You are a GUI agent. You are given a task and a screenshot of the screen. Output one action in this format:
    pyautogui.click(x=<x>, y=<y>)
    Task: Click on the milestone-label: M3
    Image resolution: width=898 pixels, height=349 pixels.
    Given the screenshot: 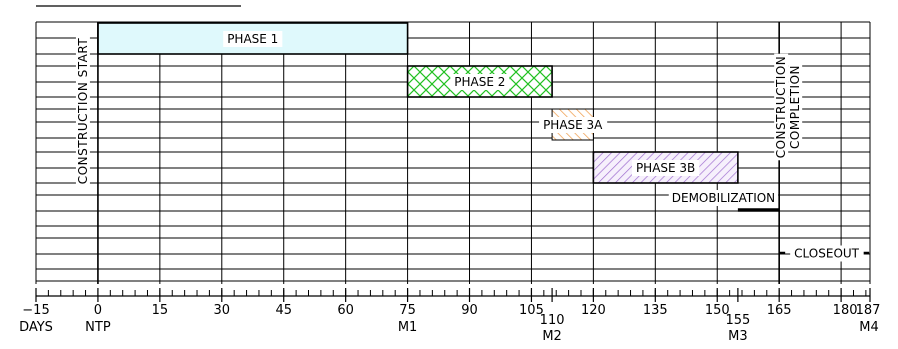 What is the action you would take?
    pyautogui.click(x=738, y=336)
    